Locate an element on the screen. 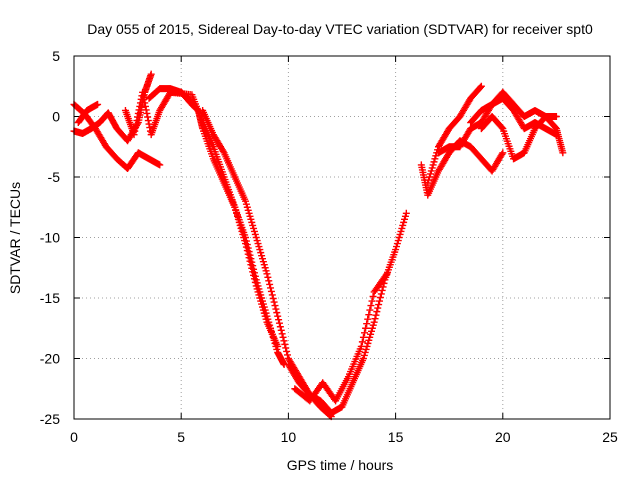  y-tick-label: -15 is located at coordinates (50, 298).